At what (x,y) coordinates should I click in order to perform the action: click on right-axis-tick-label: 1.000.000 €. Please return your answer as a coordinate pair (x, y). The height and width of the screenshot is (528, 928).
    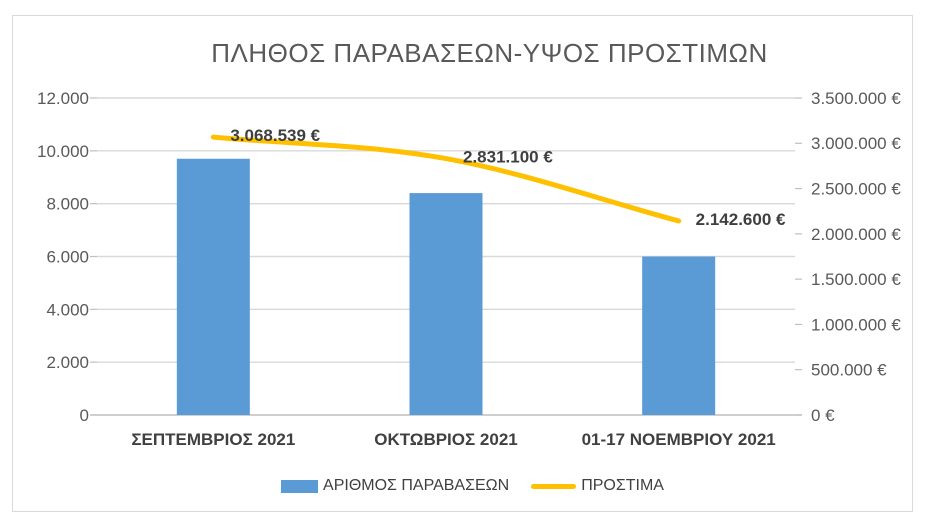
    Looking at the image, I should click on (856, 324).